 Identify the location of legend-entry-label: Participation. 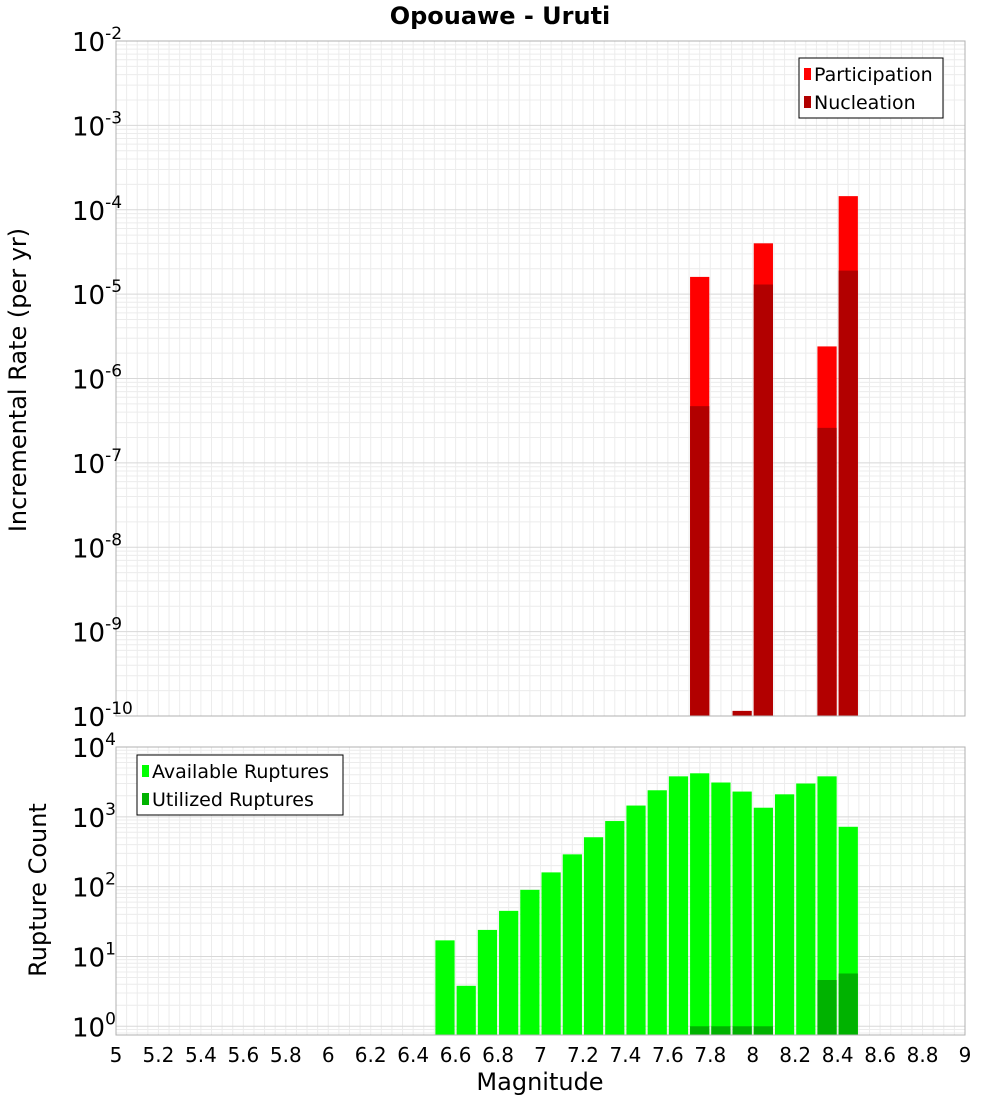
(873, 75).